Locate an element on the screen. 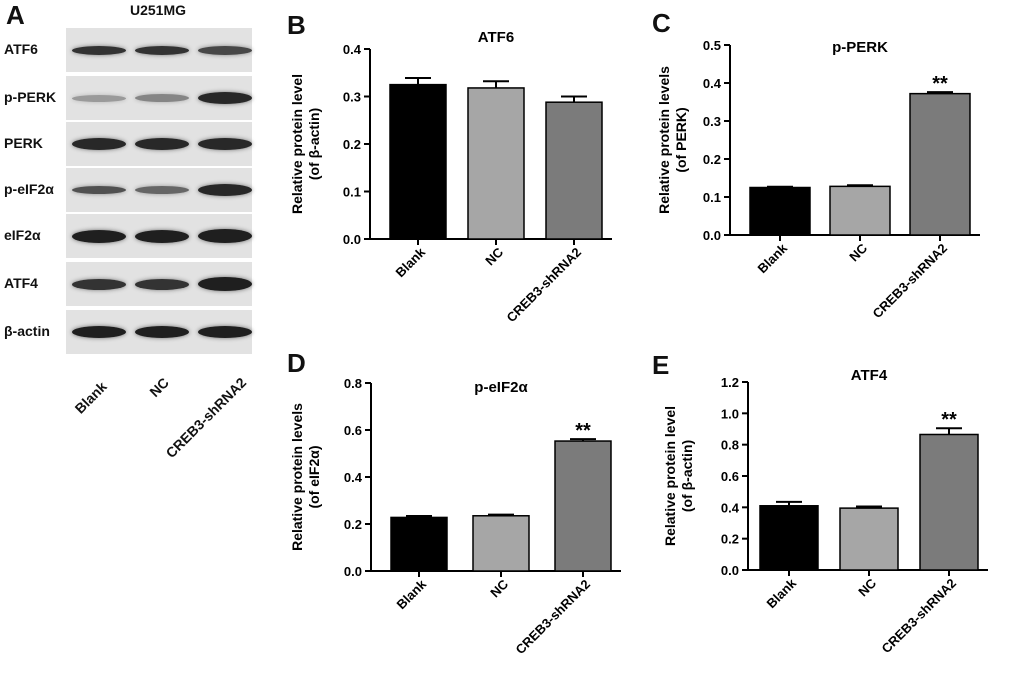  cell-line-label: U251MG is located at coordinates (158, 10).